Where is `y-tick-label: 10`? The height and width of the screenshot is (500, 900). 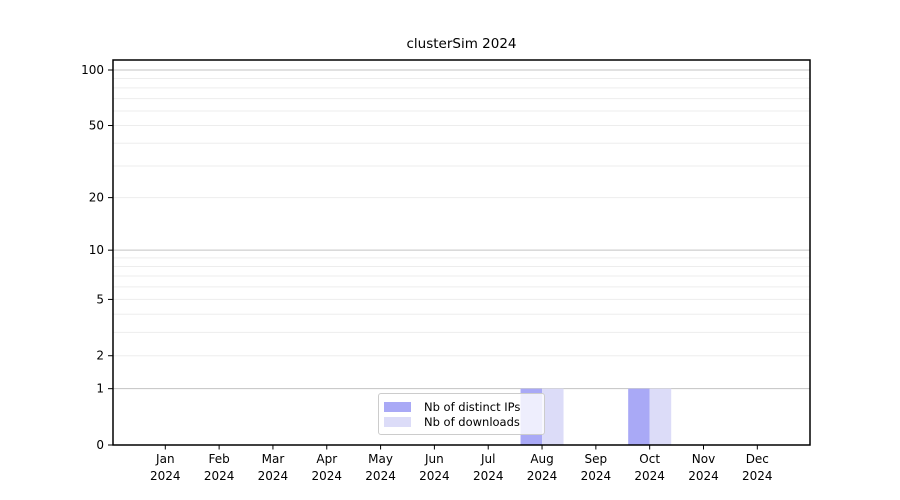 y-tick-label: 10 is located at coordinates (96, 250).